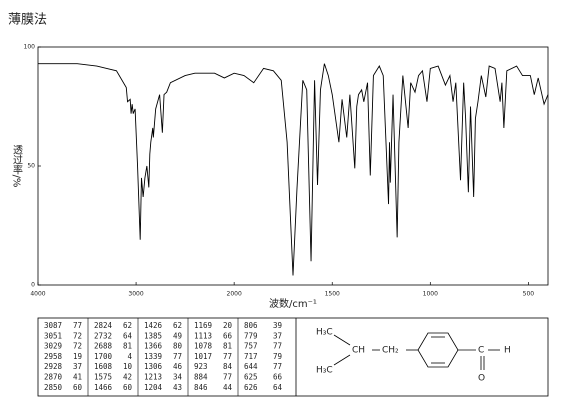  I want to click on peak-wavenumber: 3087, so click(53, 325).